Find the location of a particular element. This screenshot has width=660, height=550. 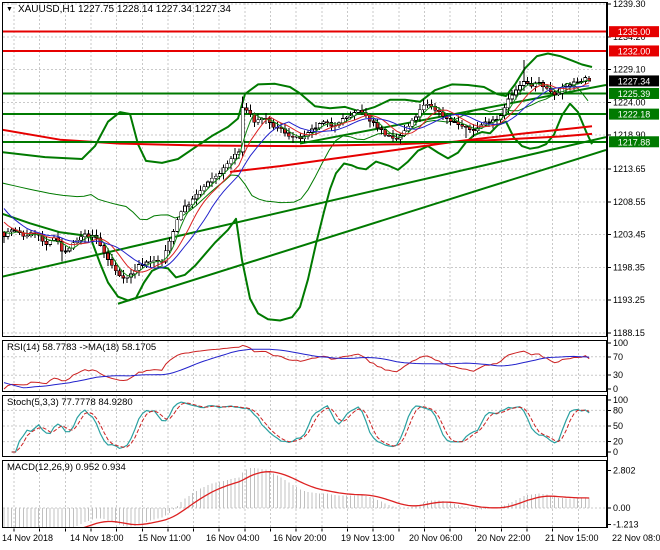

stochastic-panel is located at coordinates (300, 427).